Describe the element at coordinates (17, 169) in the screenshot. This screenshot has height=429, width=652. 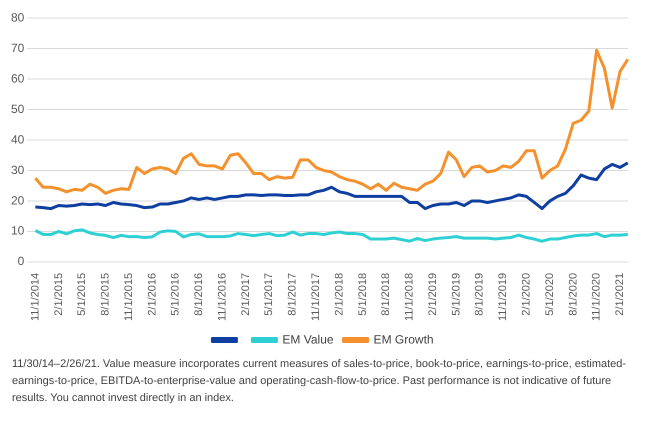
I see `y-tick-label: 30` at that location.